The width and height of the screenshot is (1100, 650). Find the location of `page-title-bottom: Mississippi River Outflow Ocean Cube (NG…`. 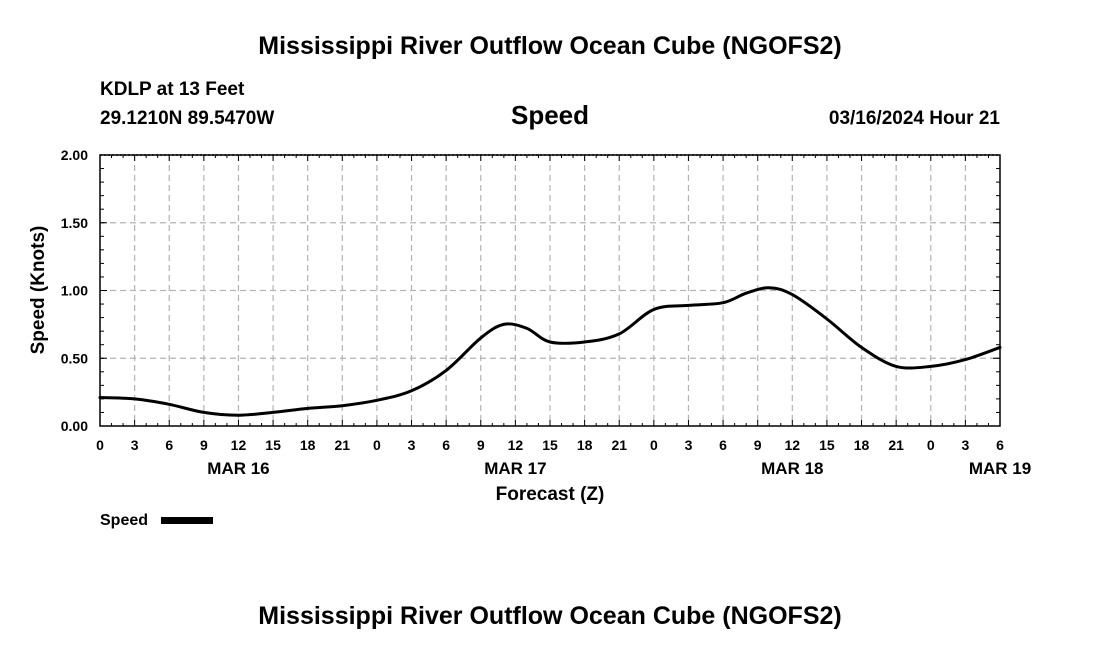

page-title-bottom: Mississippi River Outflow Ocean Cube (NG… is located at coordinates (549, 616).